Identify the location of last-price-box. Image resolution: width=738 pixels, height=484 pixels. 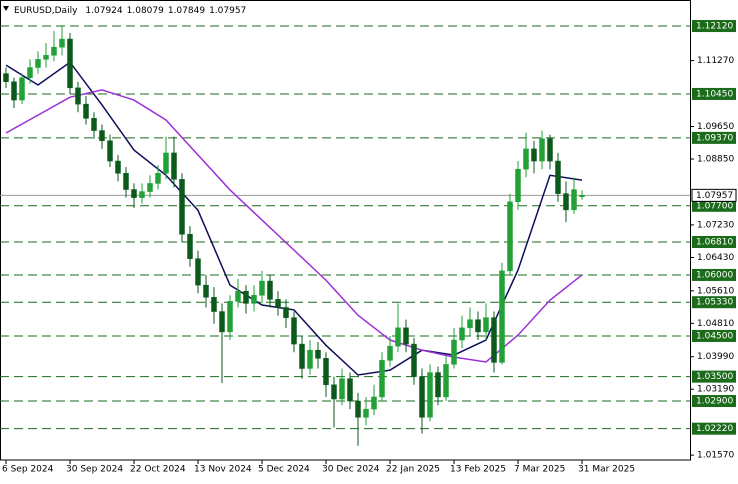
(714, 195).